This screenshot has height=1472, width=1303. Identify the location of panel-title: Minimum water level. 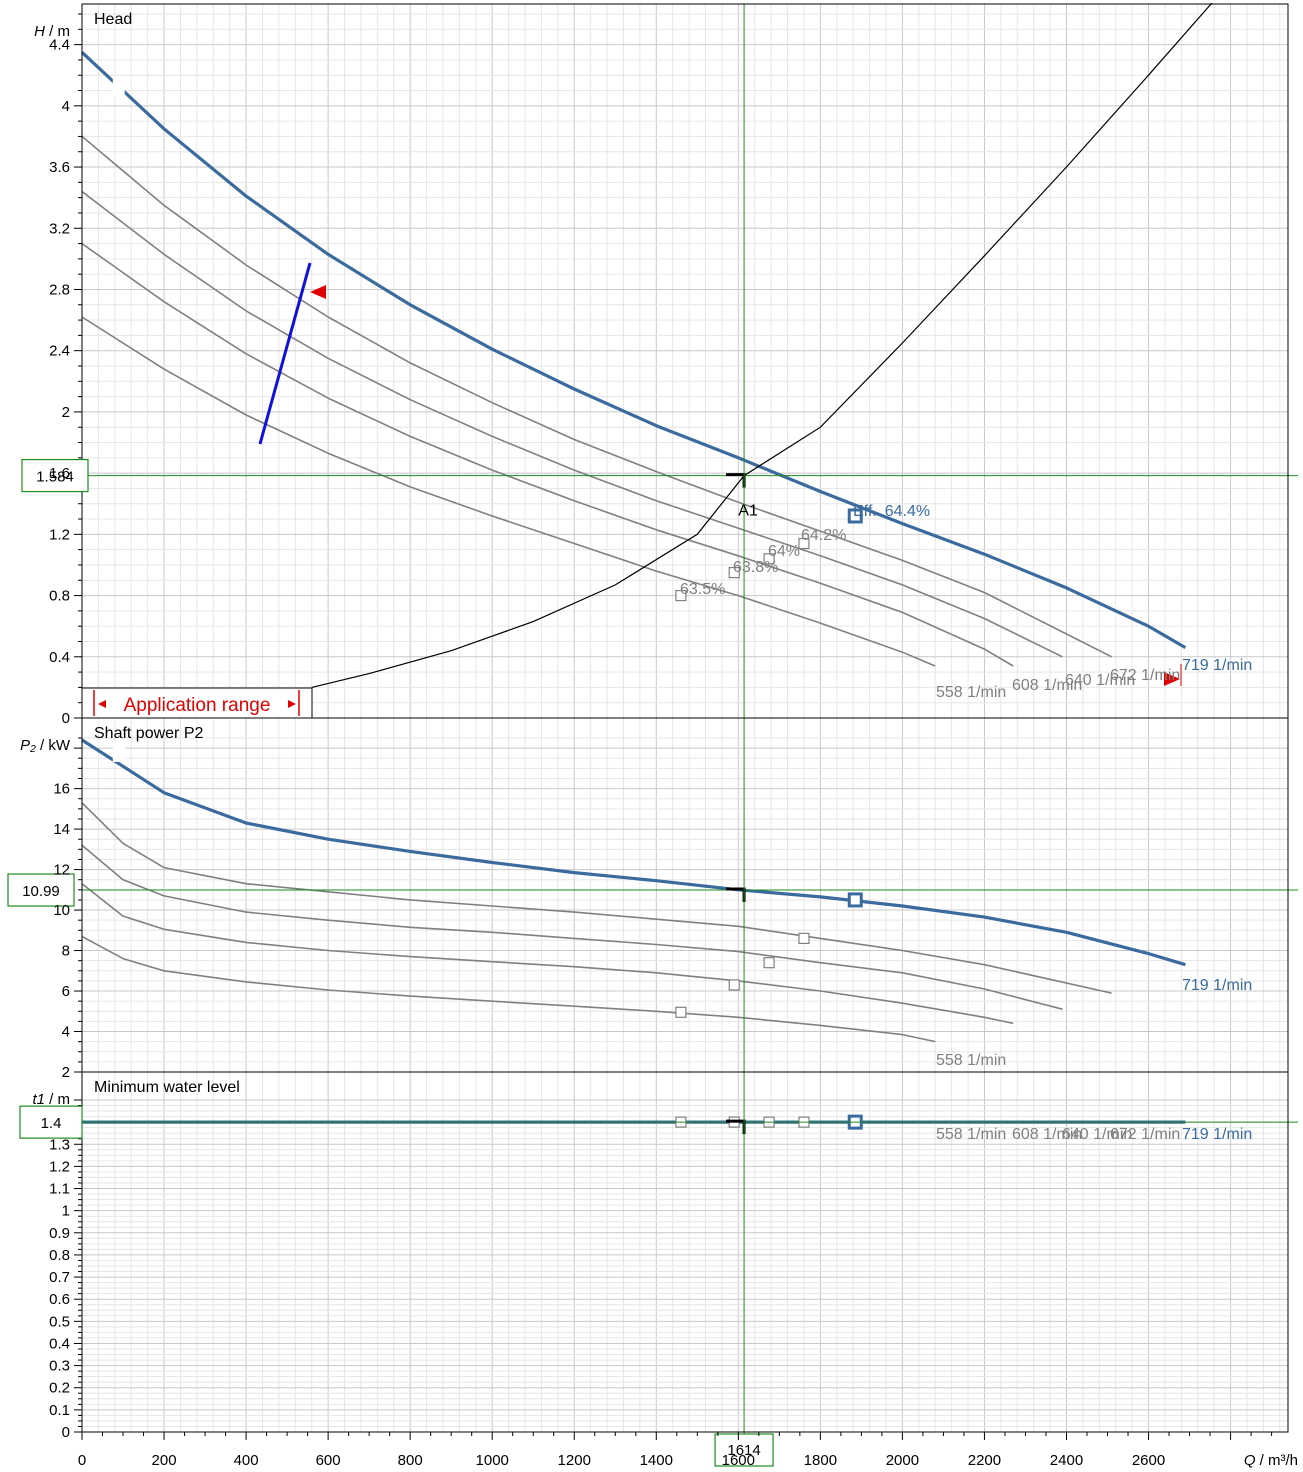
(167, 1087).